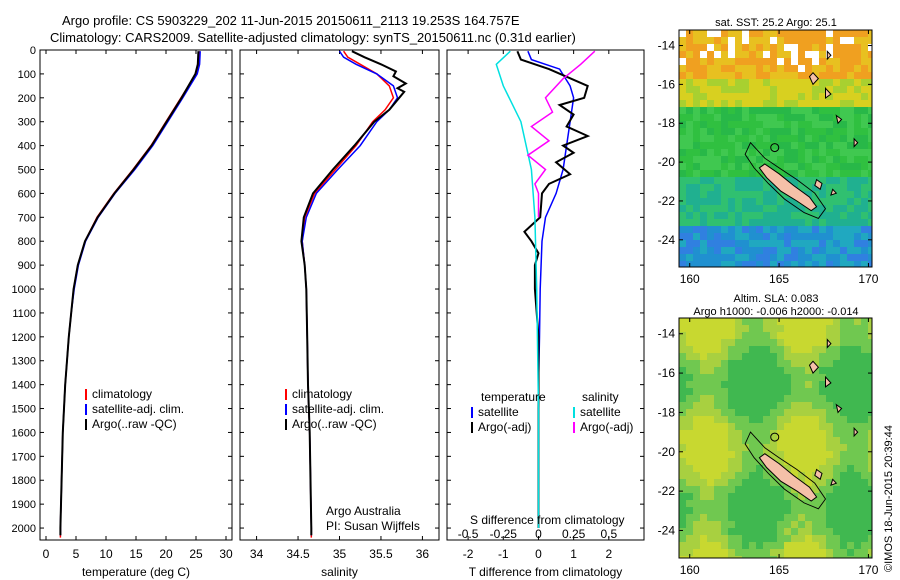 The width and height of the screenshot is (900, 580). What do you see at coordinates (776, 299) in the screenshot?
I see `map-sla-title-1: Altim. SLA: 0.083` at bounding box center [776, 299].